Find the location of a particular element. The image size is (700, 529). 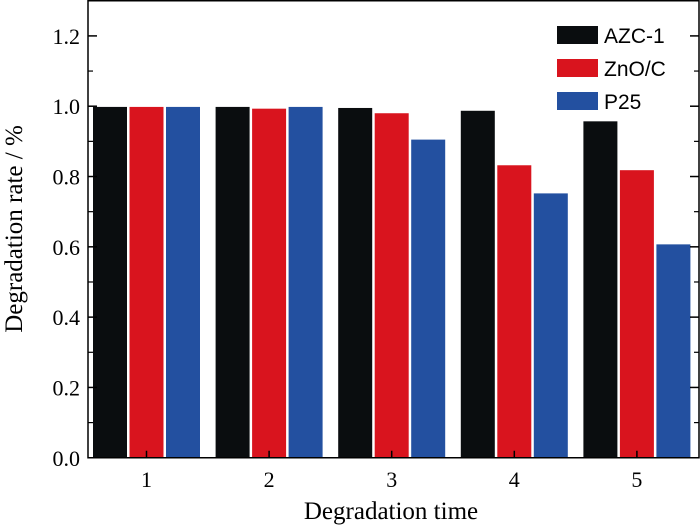

legend-swatch-p25 is located at coordinates (577, 101).